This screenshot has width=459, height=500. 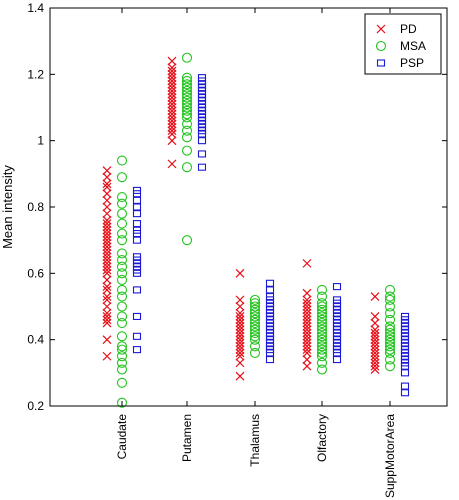 I want to click on legend-box, so click(x=403, y=44).